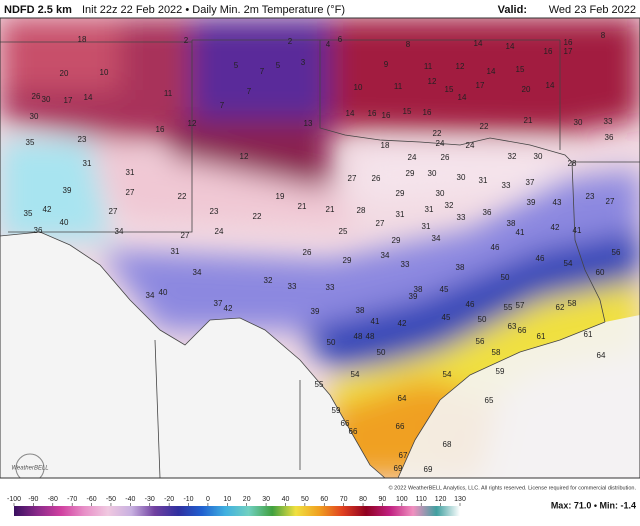  Describe the element at coordinates (104, 72) in the screenshot. I see `point-value: 10` at that location.